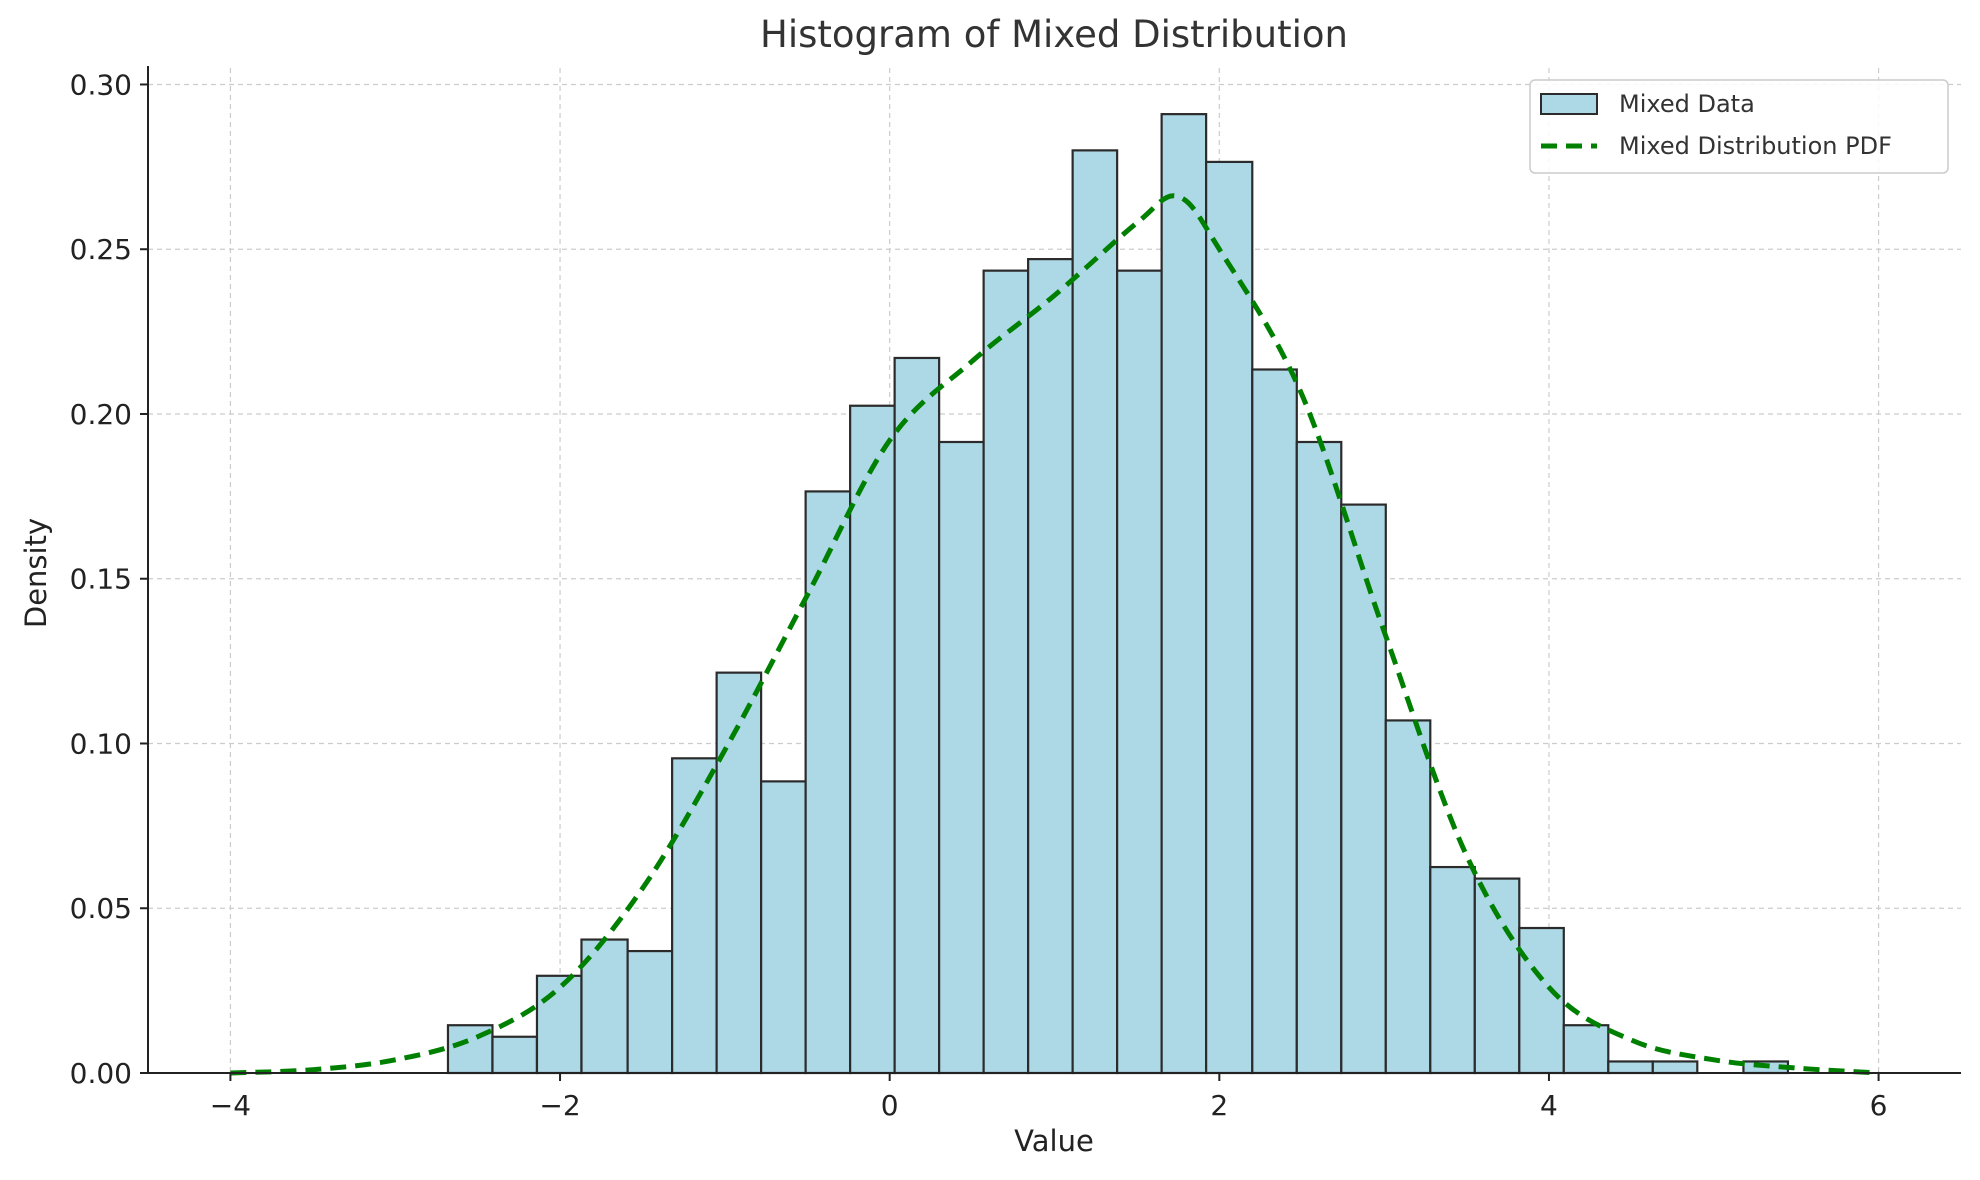 This screenshot has width=1980, height=1180. What do you see at coordinates (559, 1105) in the screenshot?
I see `x-tick-label: −2` at bounding box center [559, 1105].